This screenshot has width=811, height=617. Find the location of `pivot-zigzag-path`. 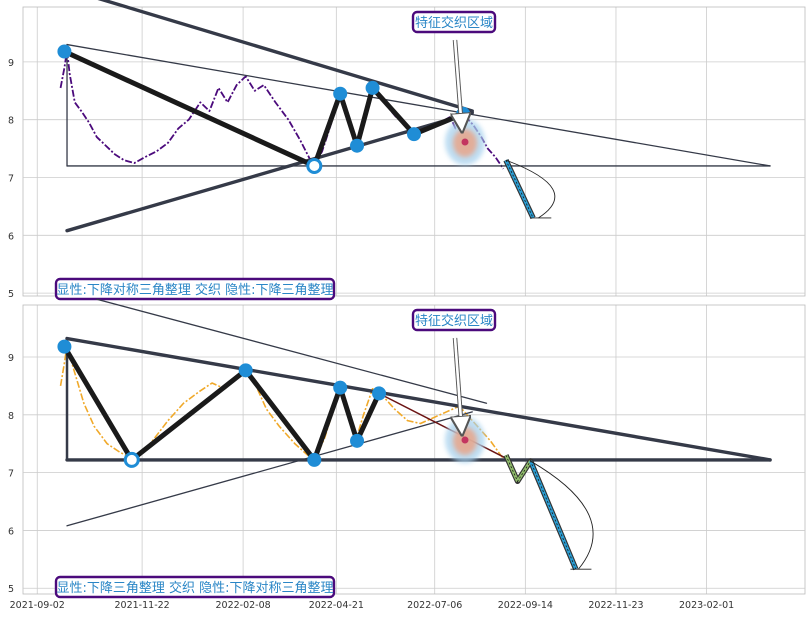

pivot-zigzag-path is located at coordinates (264, 109).